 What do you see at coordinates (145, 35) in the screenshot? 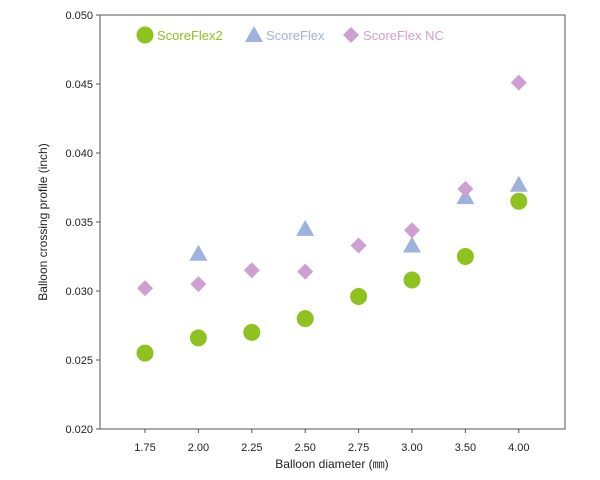
I see `legend-marker-circle` at bounding box center [145, 35].